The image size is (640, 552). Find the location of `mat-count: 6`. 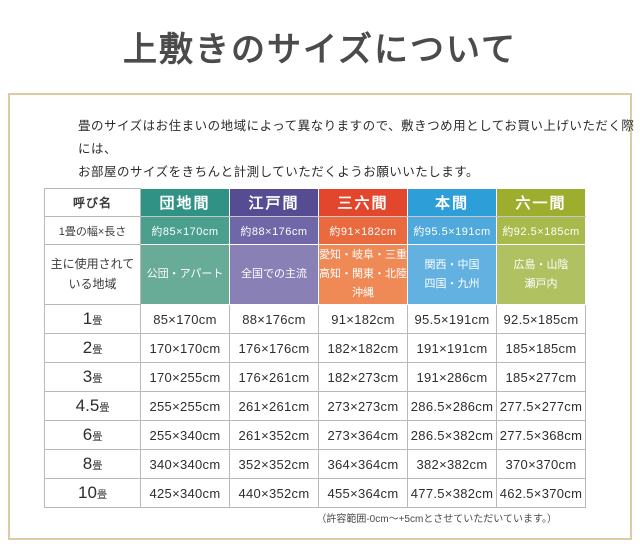

mat-count: 6 is located at coordinates (87, 434).